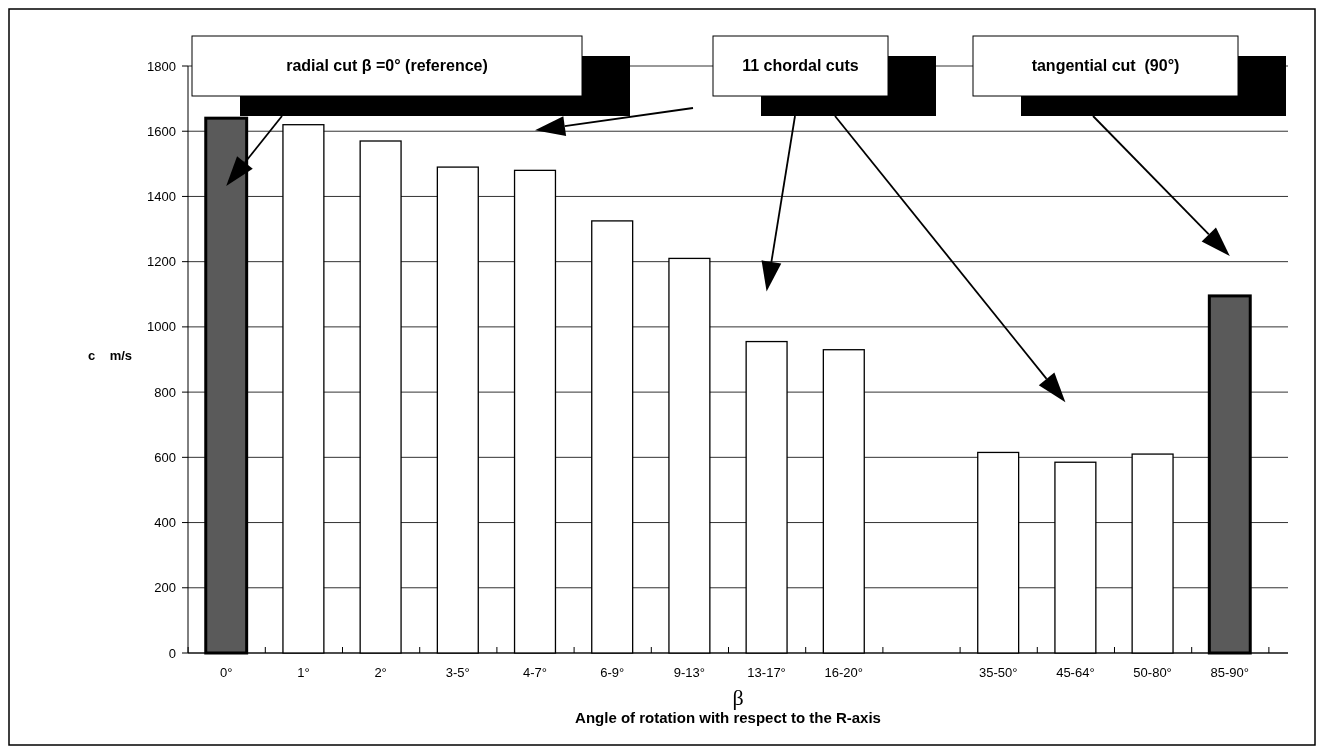  Describe the element at coordinates (689, 672) in the screenshot. I see `x-tick-label: 9-13°` at that location.